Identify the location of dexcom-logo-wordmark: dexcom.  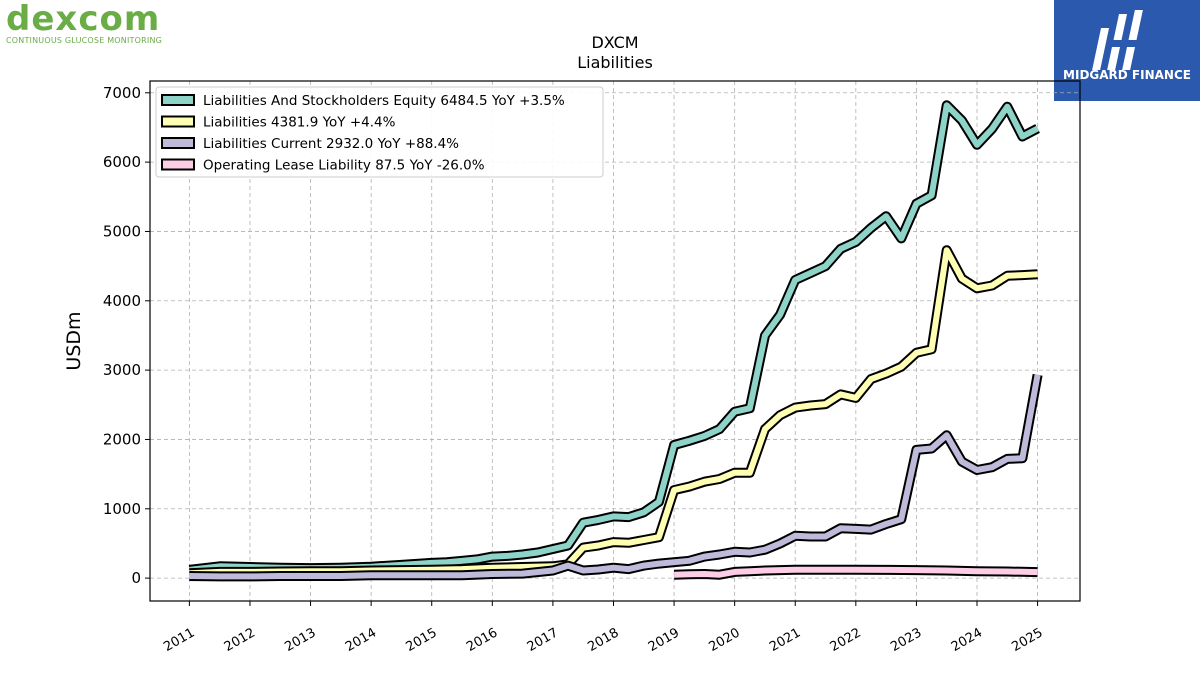
(83, 19).